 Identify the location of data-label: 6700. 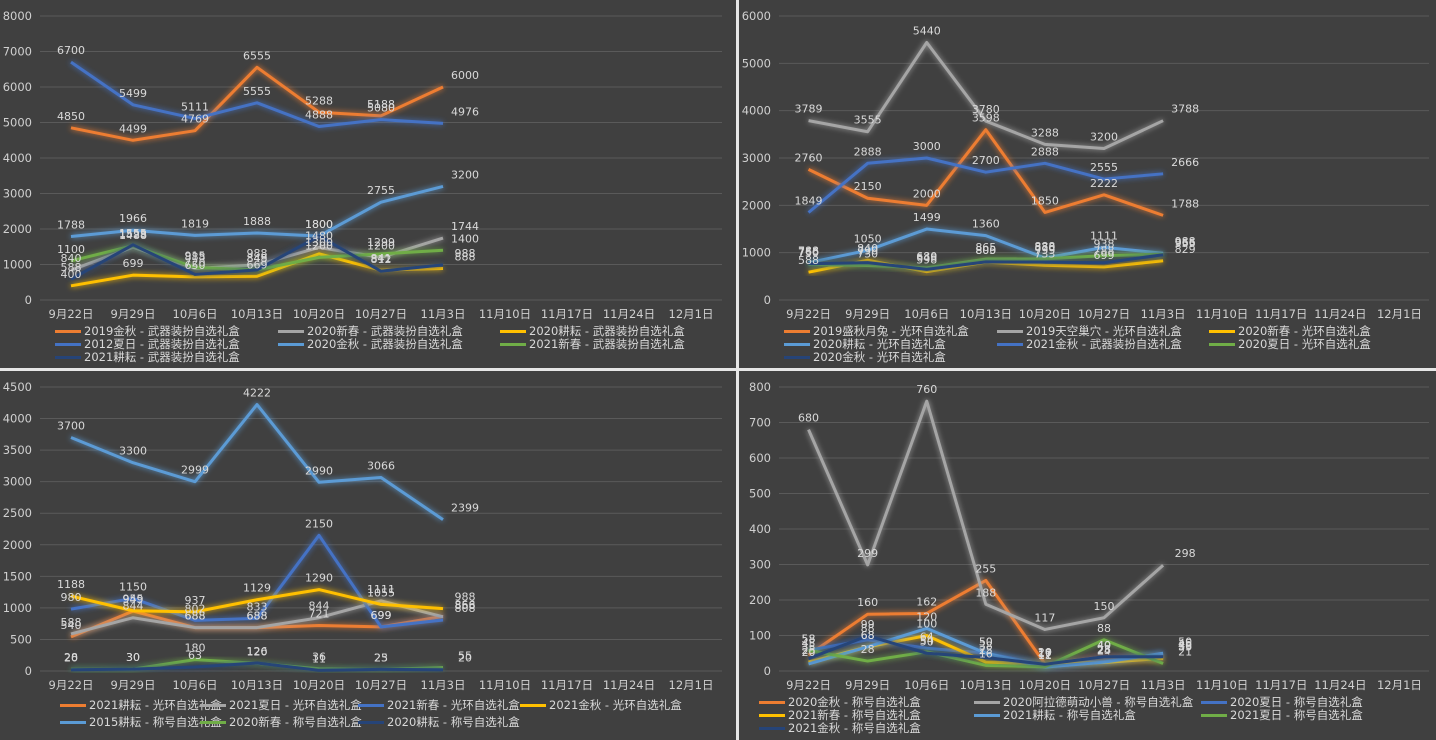
(71, 50).